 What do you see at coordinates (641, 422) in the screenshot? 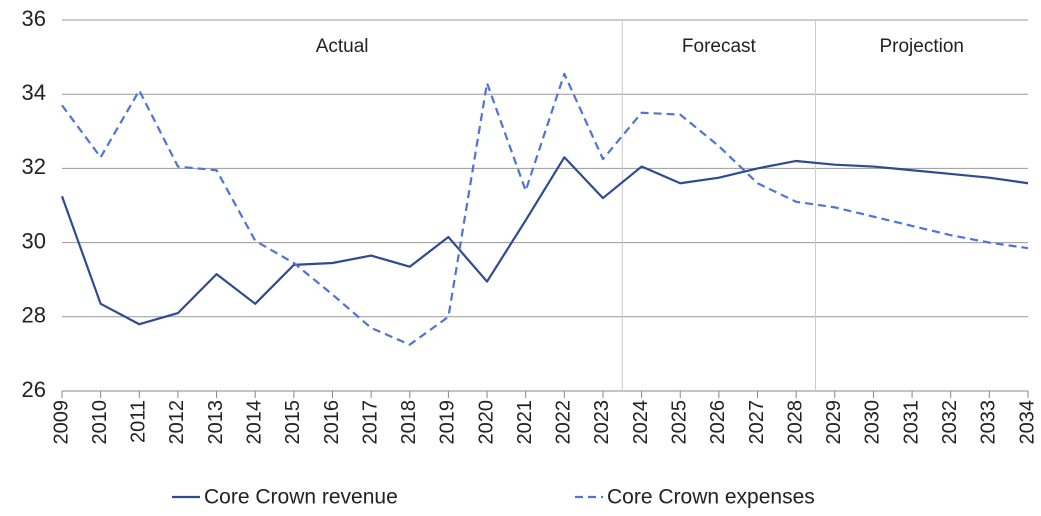
I see `x-tick-label: 2024` at bounding box center [641, 422].